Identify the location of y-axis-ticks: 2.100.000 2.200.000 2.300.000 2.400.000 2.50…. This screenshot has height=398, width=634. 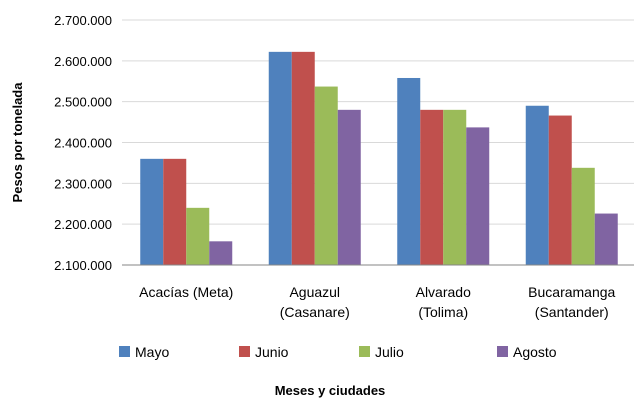
(83, 143).